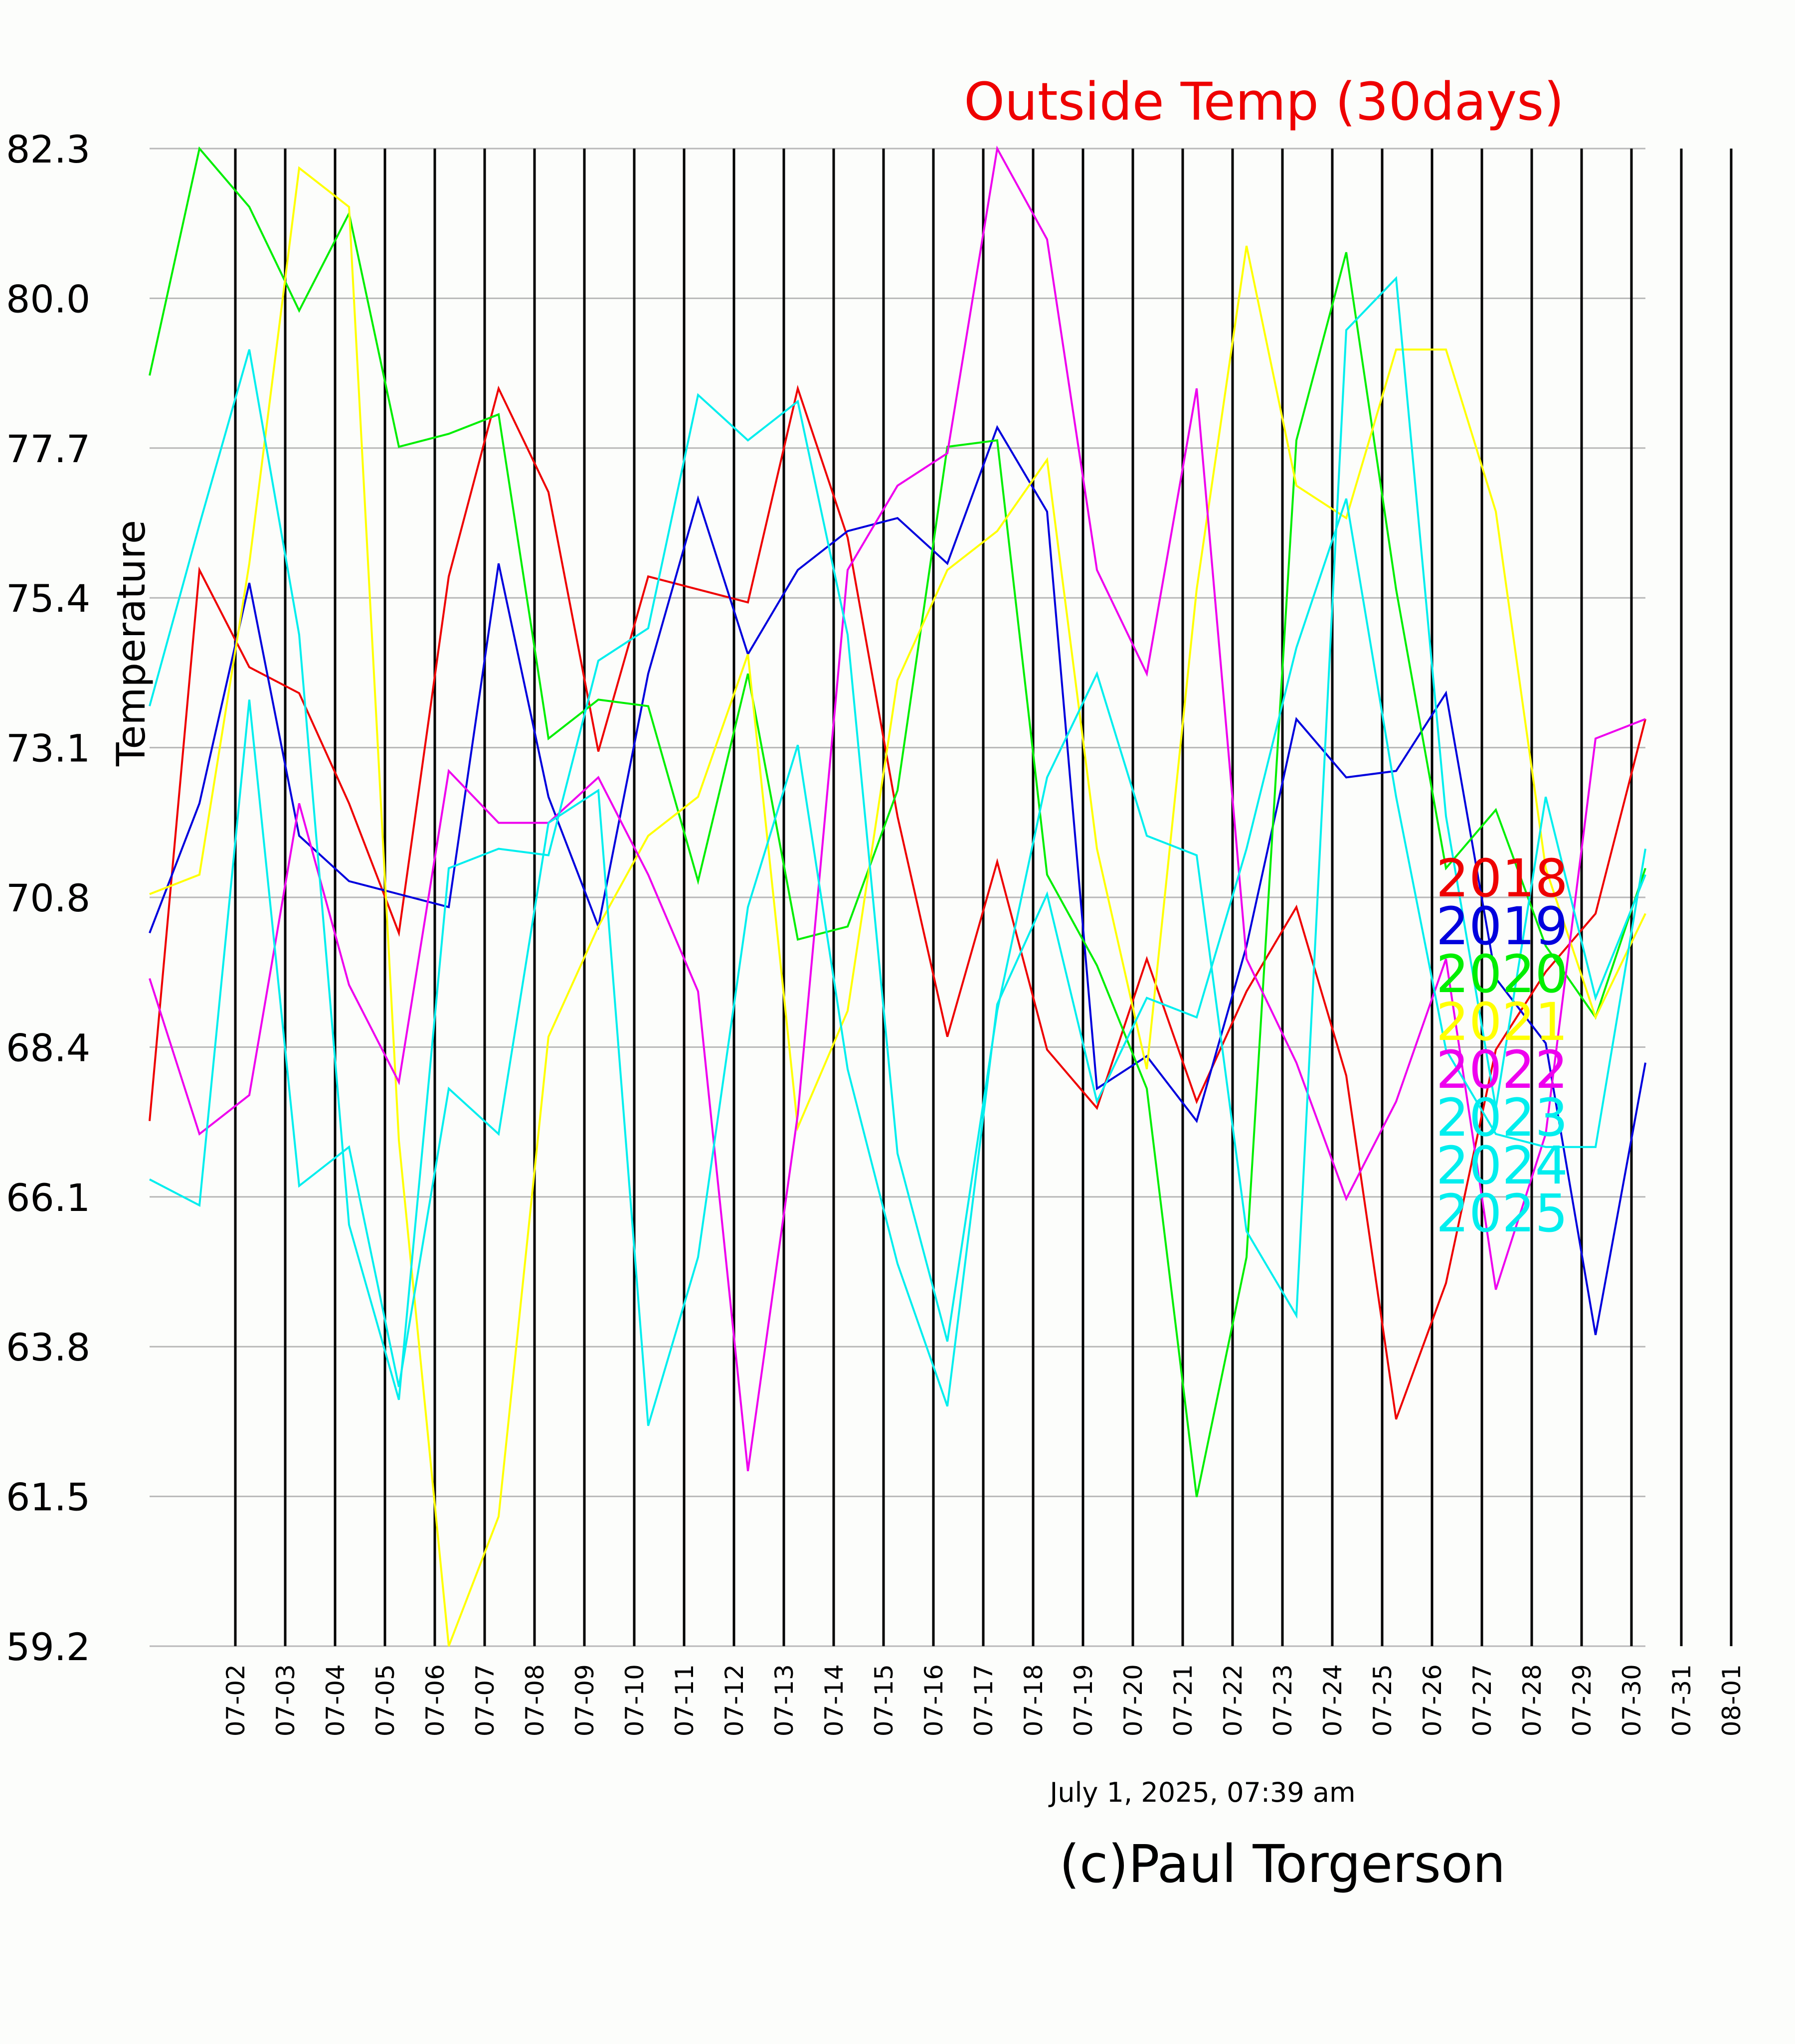 This screenshot has width=1795, height=2044. Describe the element at coordinates (1502, 1022) in the screenshot. I see `legend-entry: 2021` at that location.